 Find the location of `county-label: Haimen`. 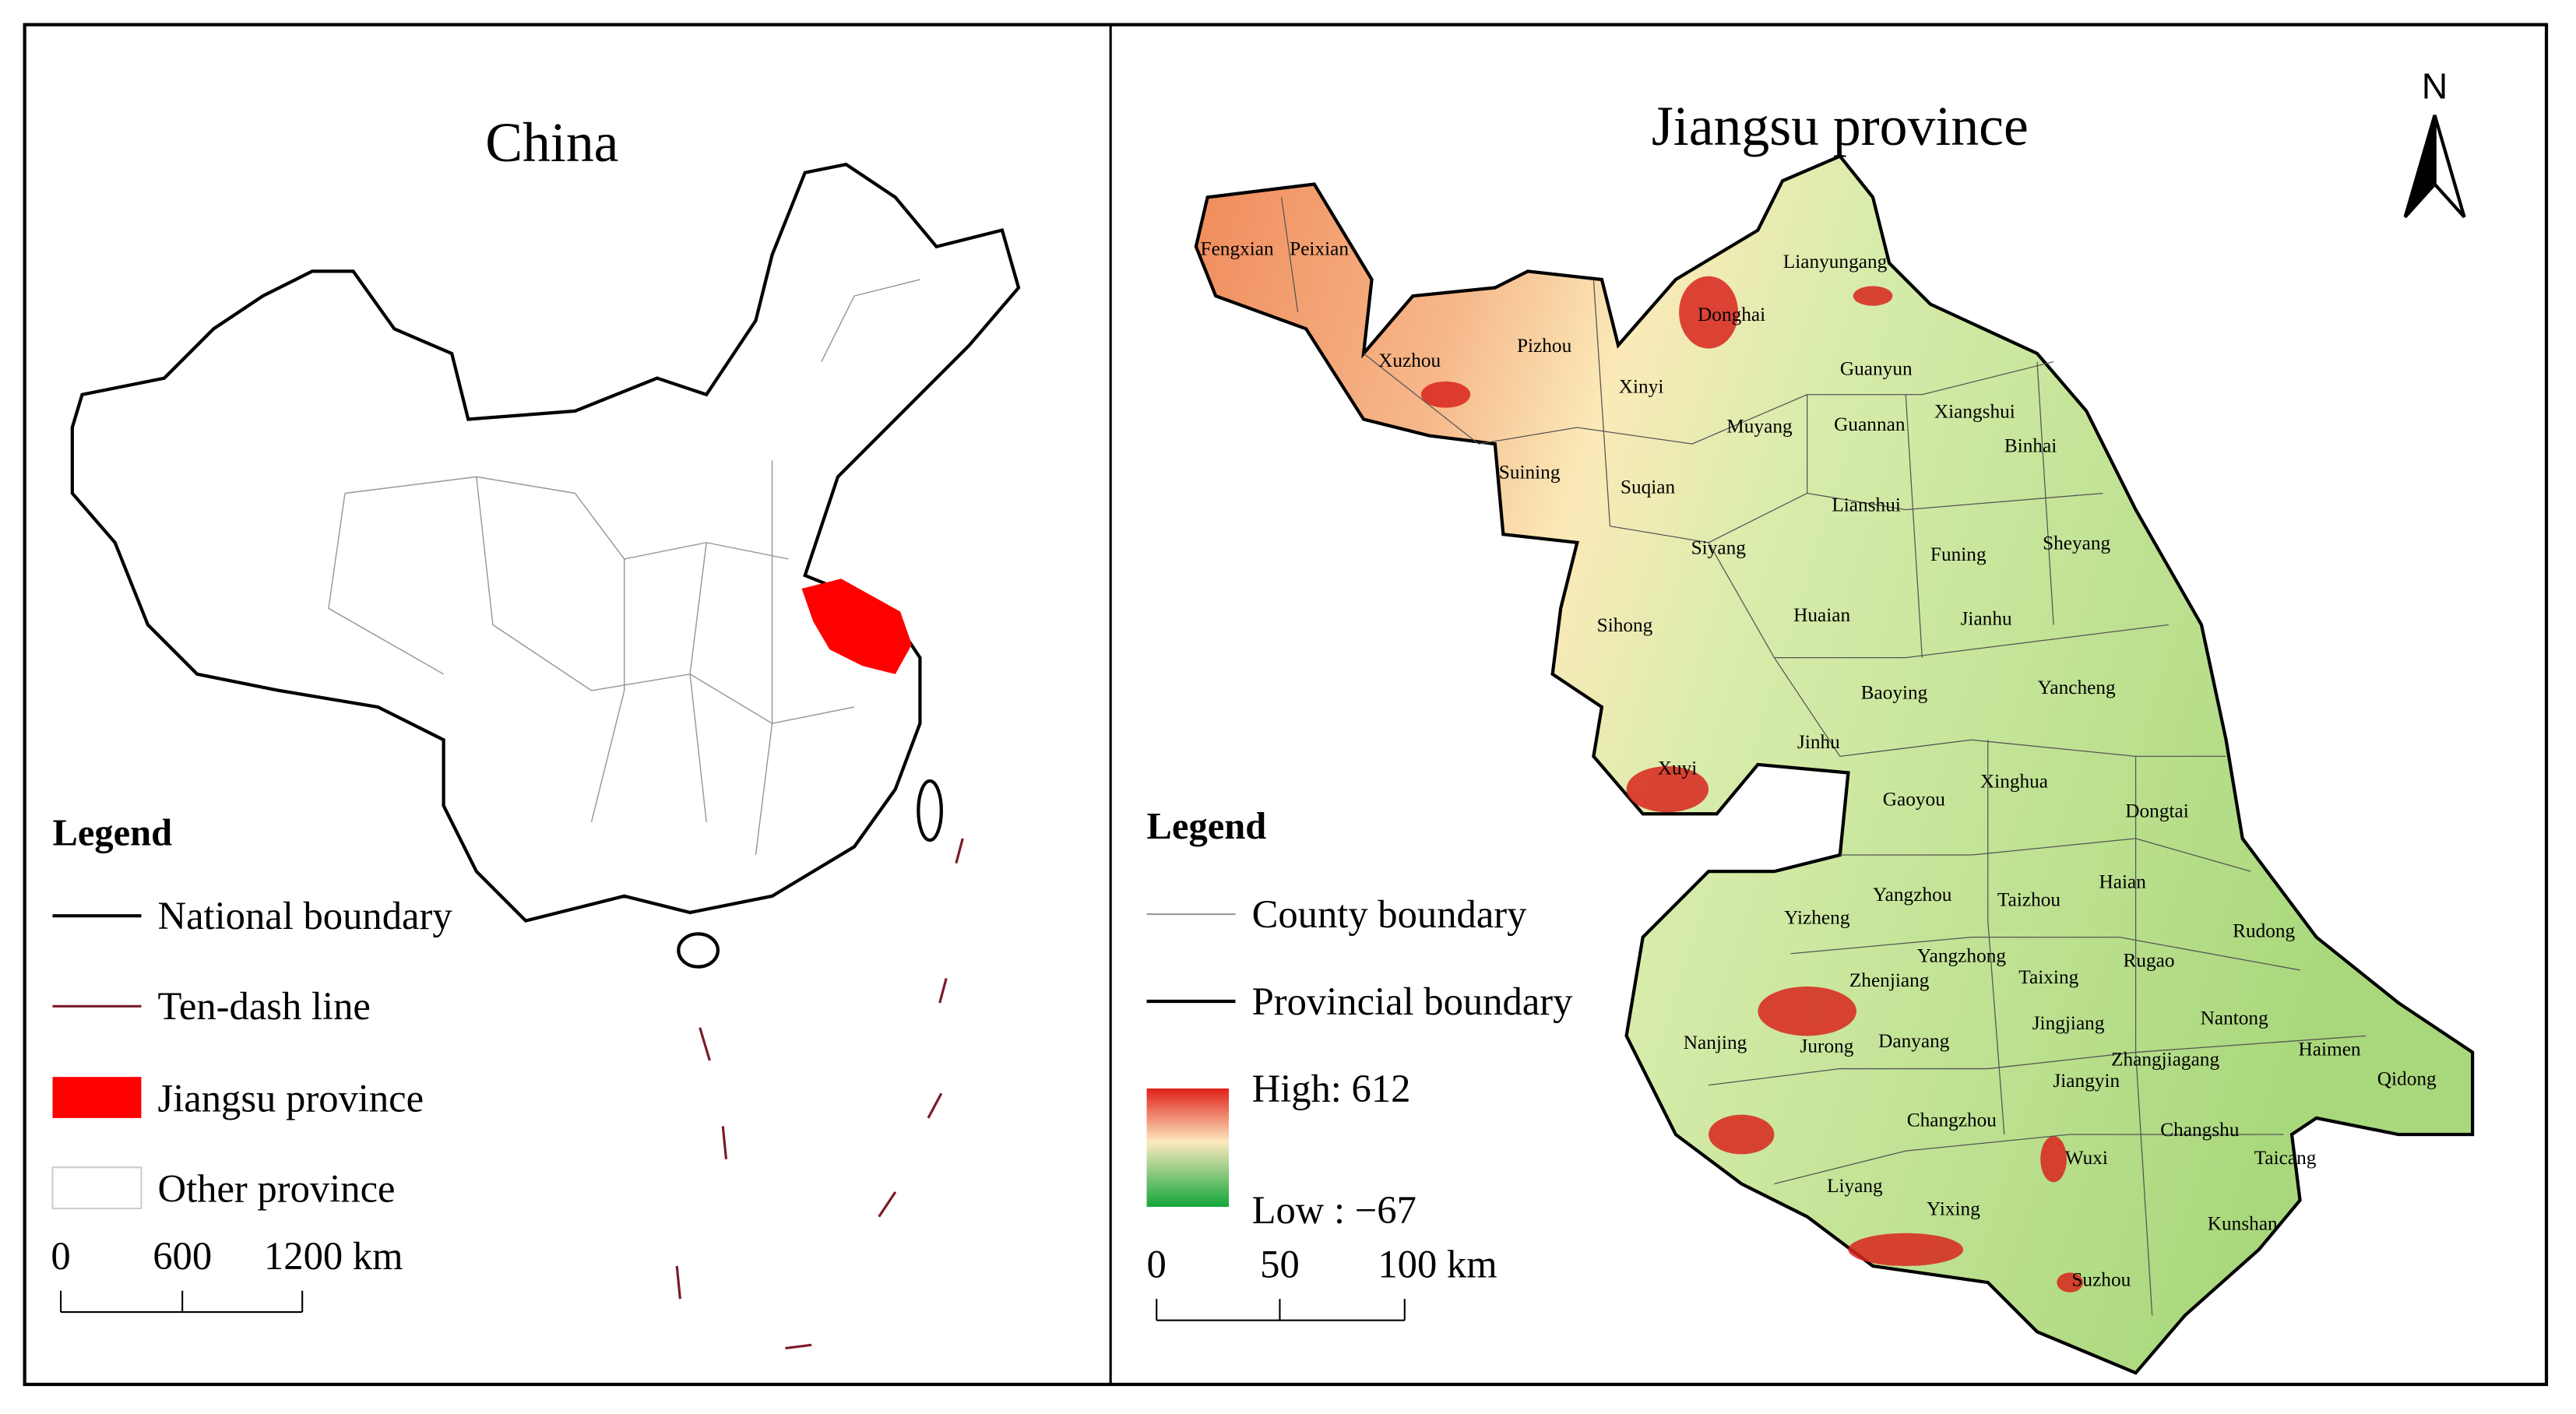

county-label: Haimen is located at coordinates (2329, 1049).